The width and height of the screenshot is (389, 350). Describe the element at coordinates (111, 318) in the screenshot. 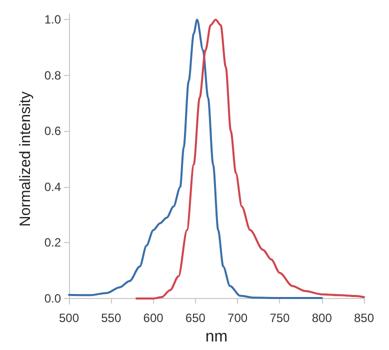

I see `x-tick-label: 550` at that location.